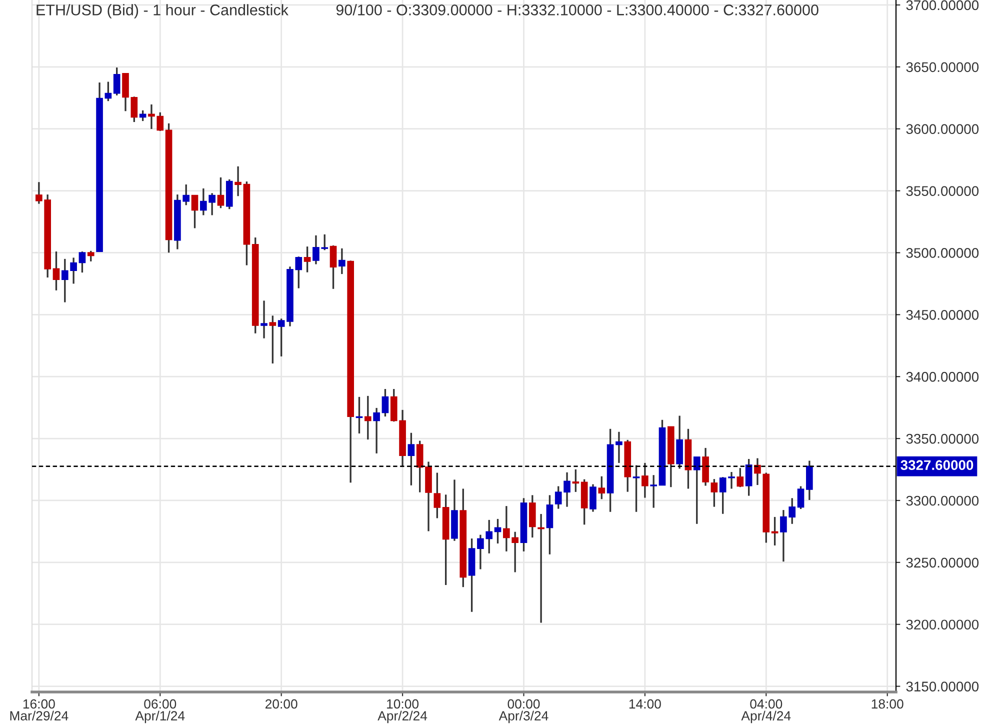 The height and width of the screenshot is (728, 996). Describe the element at coordinates (942, 563) in the screenshot. I see `y-tick-label: 3250.00000` at that location.